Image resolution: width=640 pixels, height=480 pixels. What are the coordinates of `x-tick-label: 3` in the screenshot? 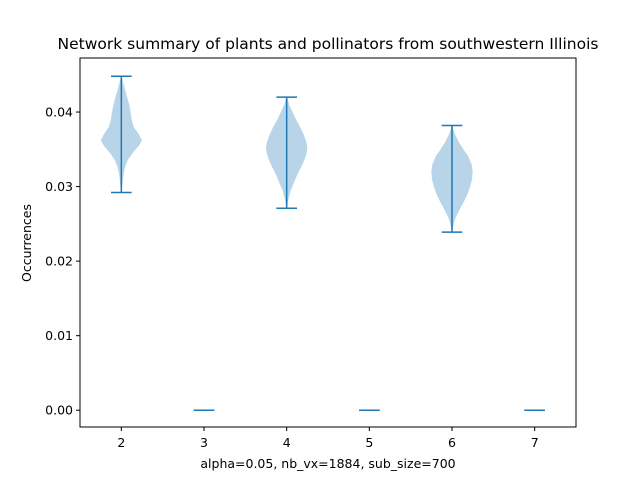 It's located at (204, 442).